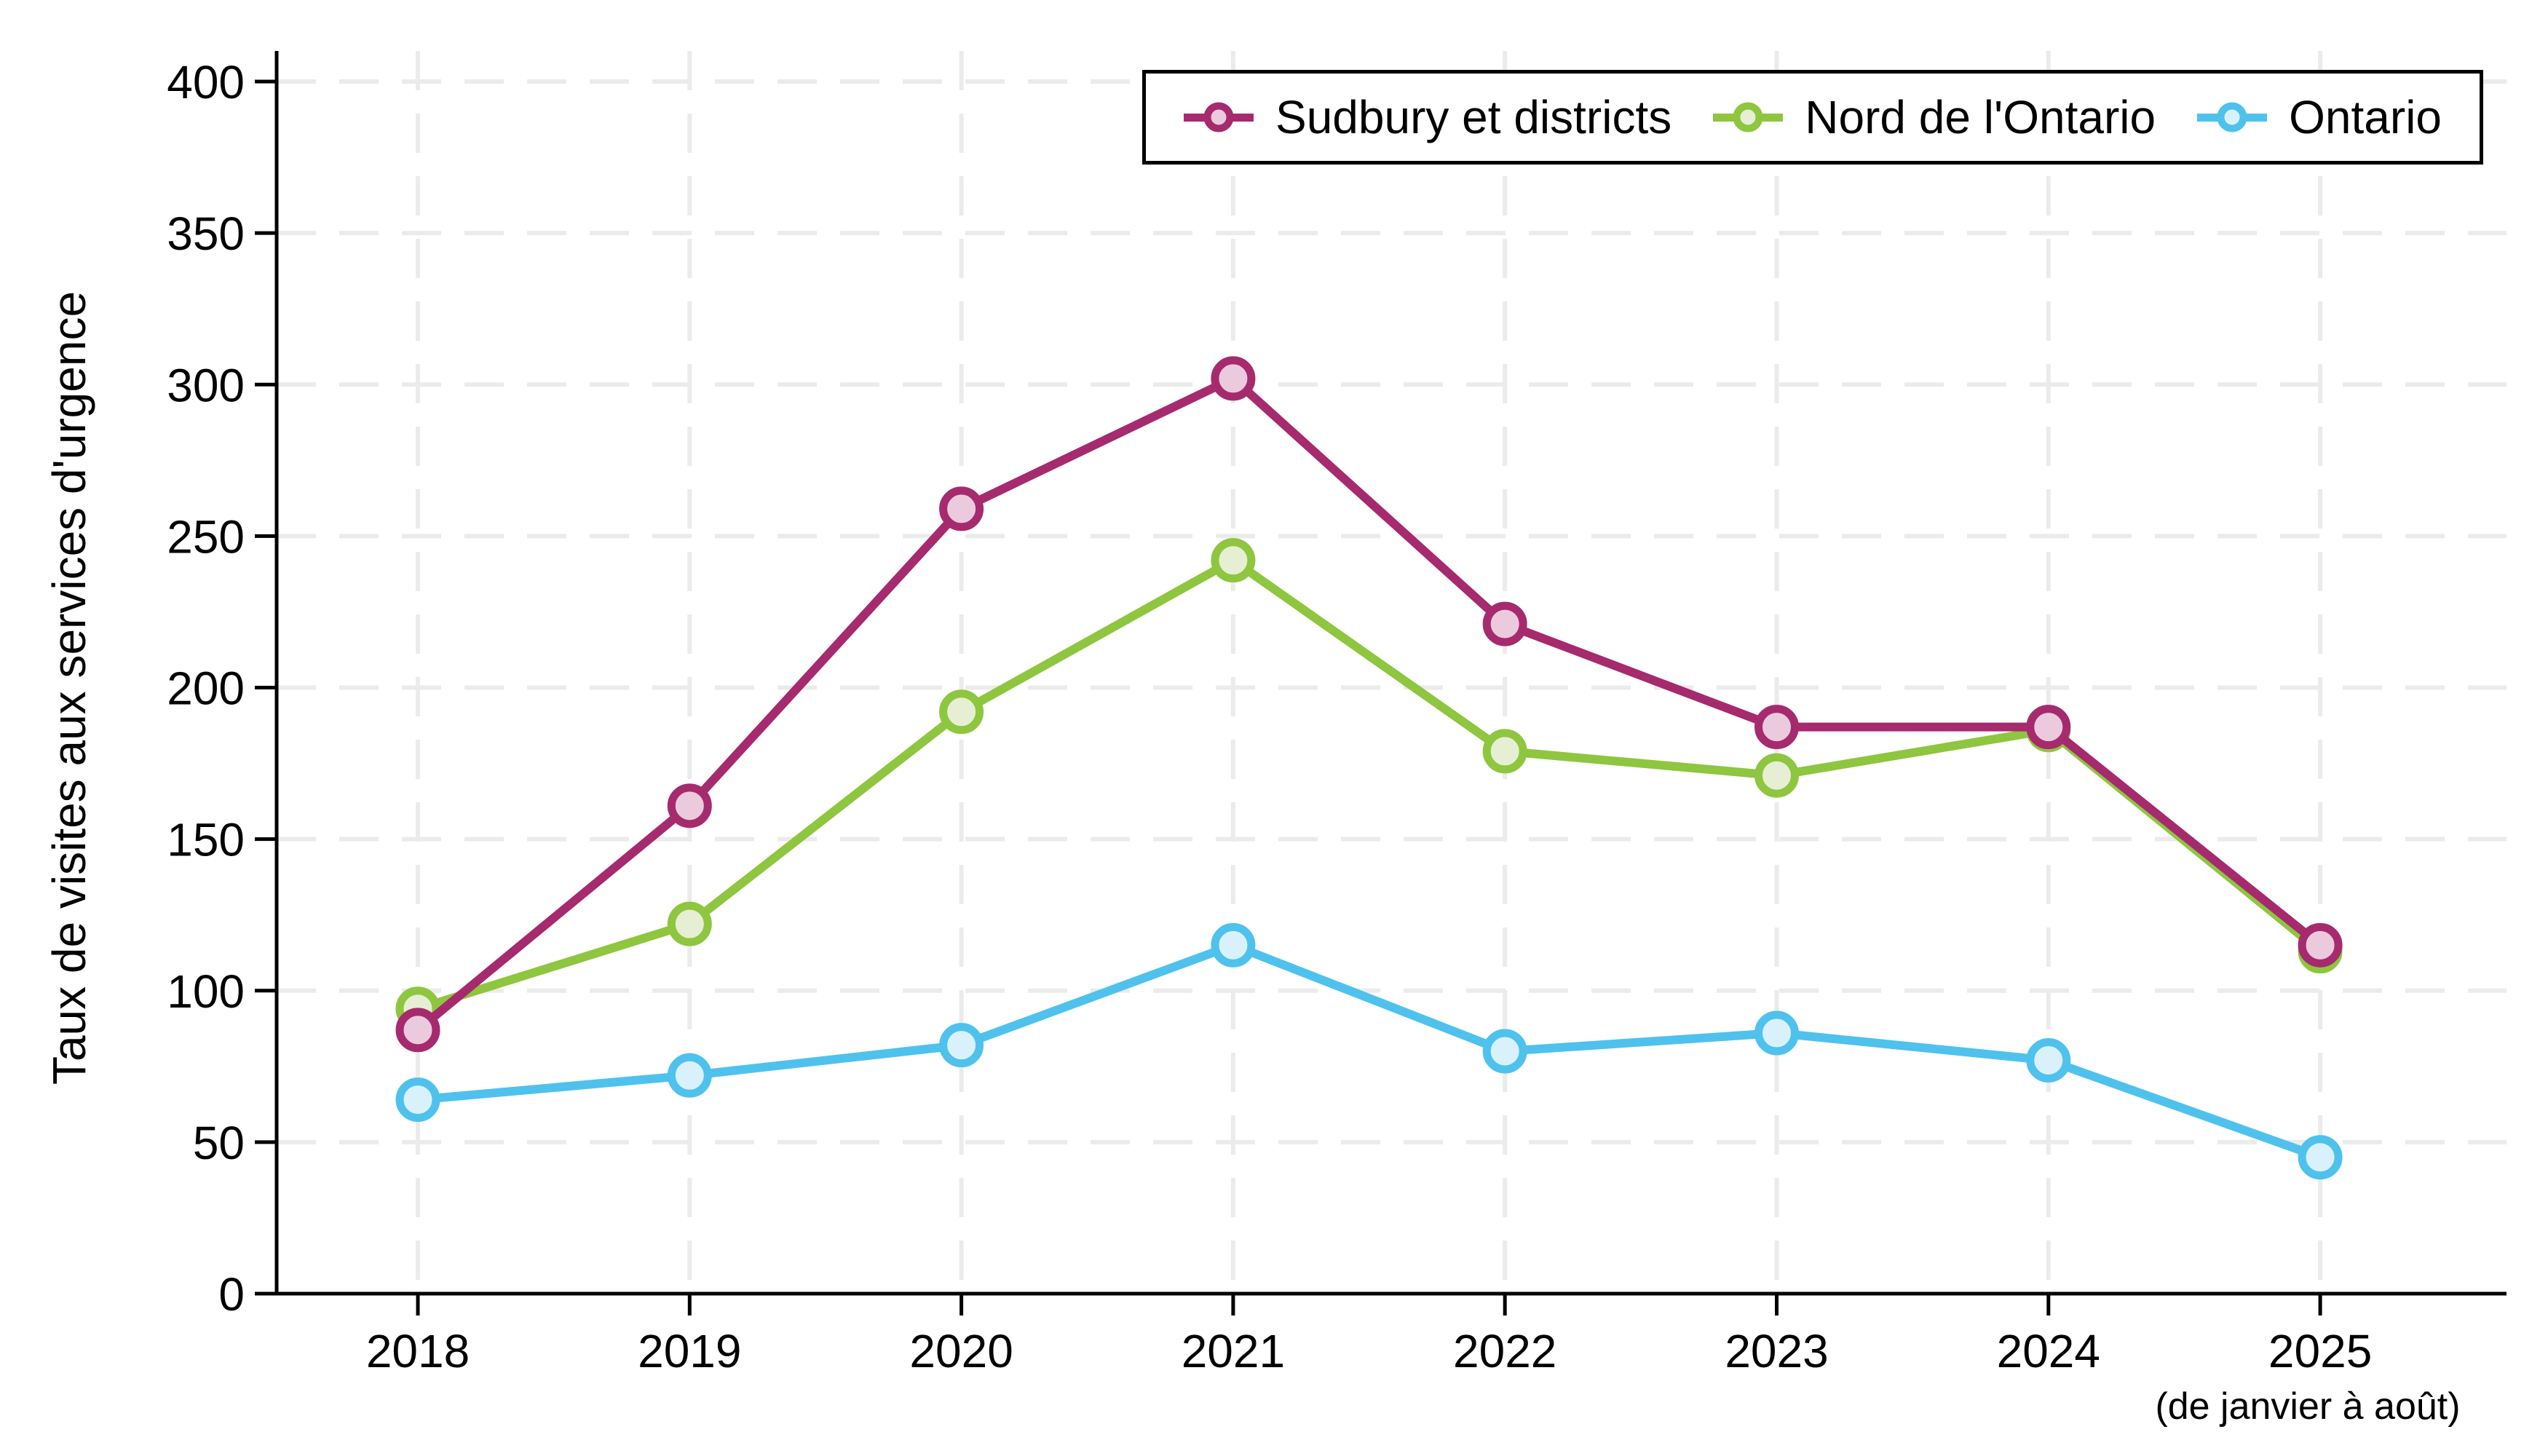  What do you see at coordinates (418, 1351) in the screenshot?
I see `x-tick-label: 2018` at bounding box center [418, 1351].